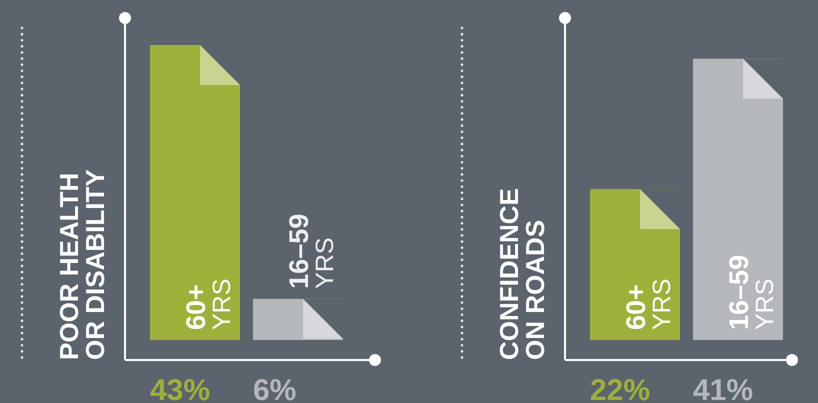 This screenshot has height=403, width=818. Describe the element at coordinates (522, 274) in the screenshot. I see `text: CONFIDENCE ON ROADS` at that location.